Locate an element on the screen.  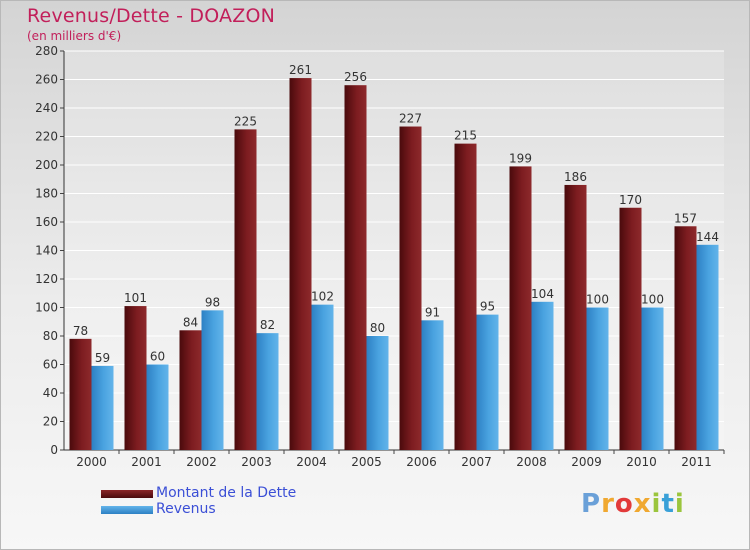
debt-value-label: 215 is located at coordinates (465, 136).